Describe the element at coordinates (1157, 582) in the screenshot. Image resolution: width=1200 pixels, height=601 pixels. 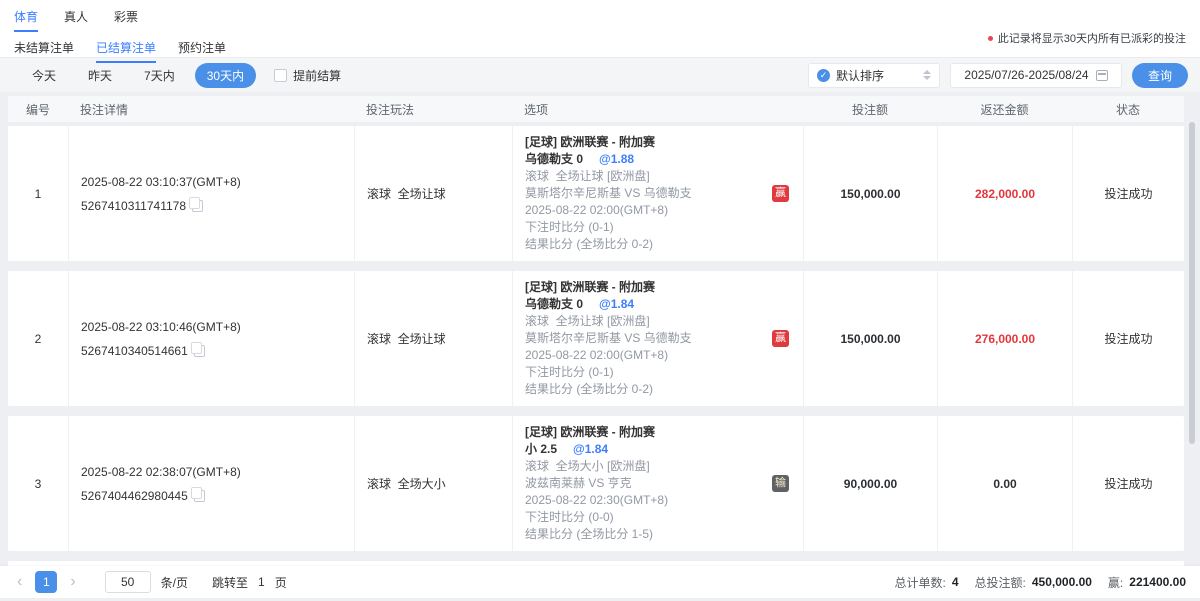
I see `total-win-value: 221400.00` at that location.